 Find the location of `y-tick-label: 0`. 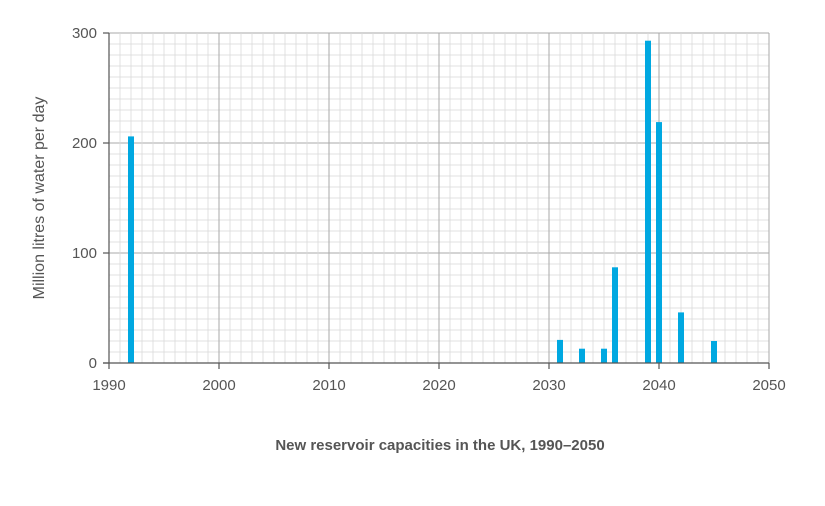

y-tick-label: 0 is located at coordinates (93, 363).